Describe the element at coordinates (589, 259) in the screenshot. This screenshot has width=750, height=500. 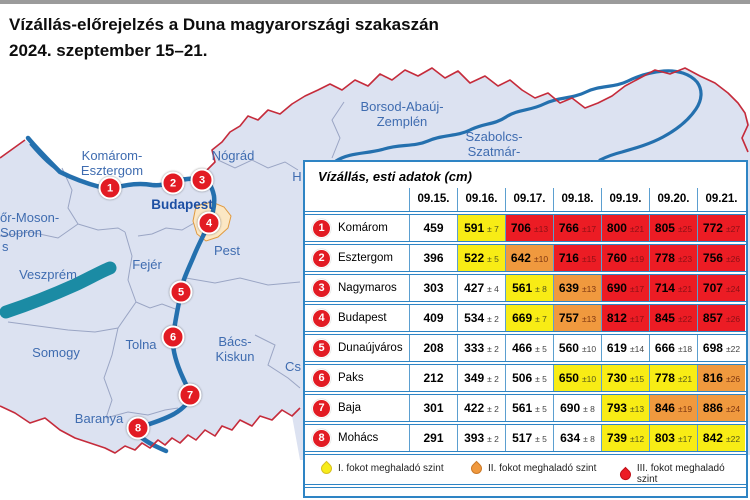
I see `uncertainty-value: ±15` at that location.